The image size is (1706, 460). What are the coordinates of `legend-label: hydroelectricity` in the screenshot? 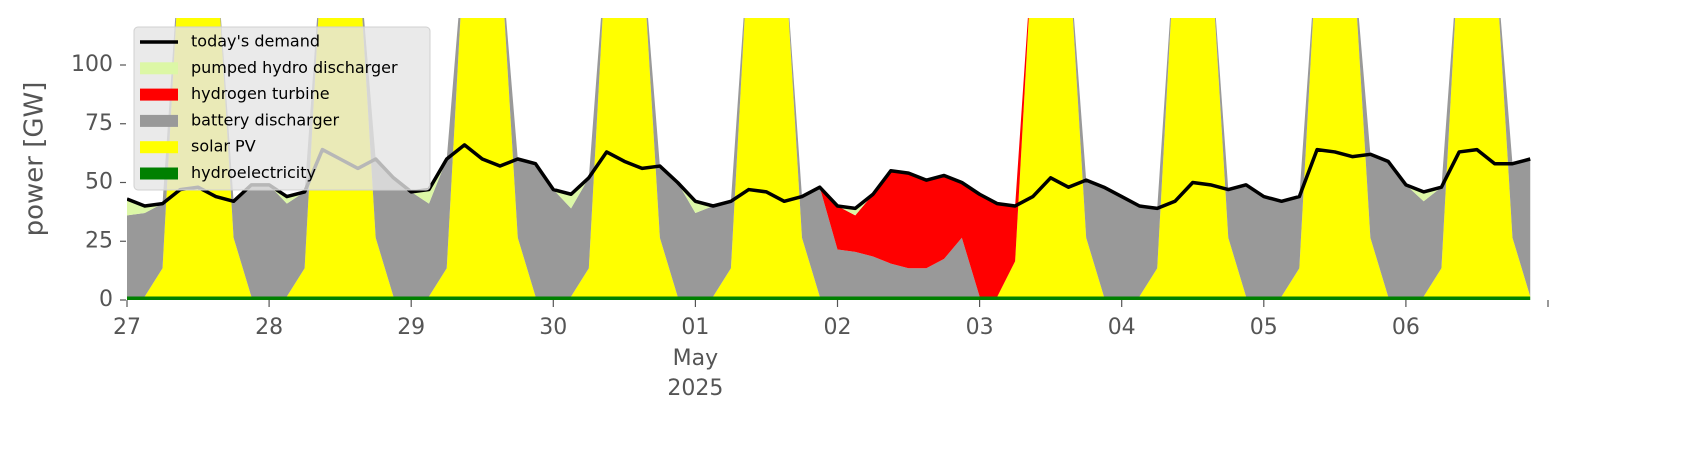 It's located at (253, 172).